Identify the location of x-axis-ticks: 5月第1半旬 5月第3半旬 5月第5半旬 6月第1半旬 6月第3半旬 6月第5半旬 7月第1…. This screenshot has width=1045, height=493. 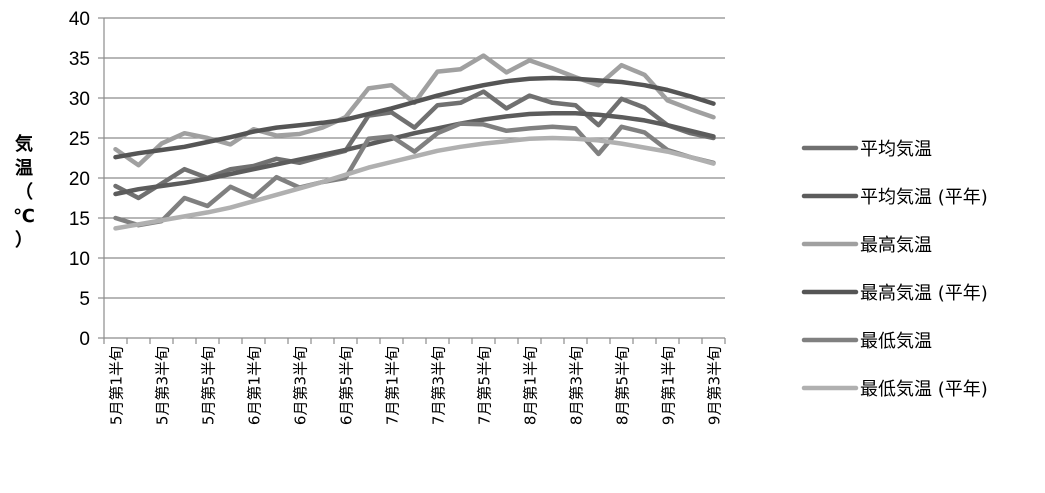
(414, 381).